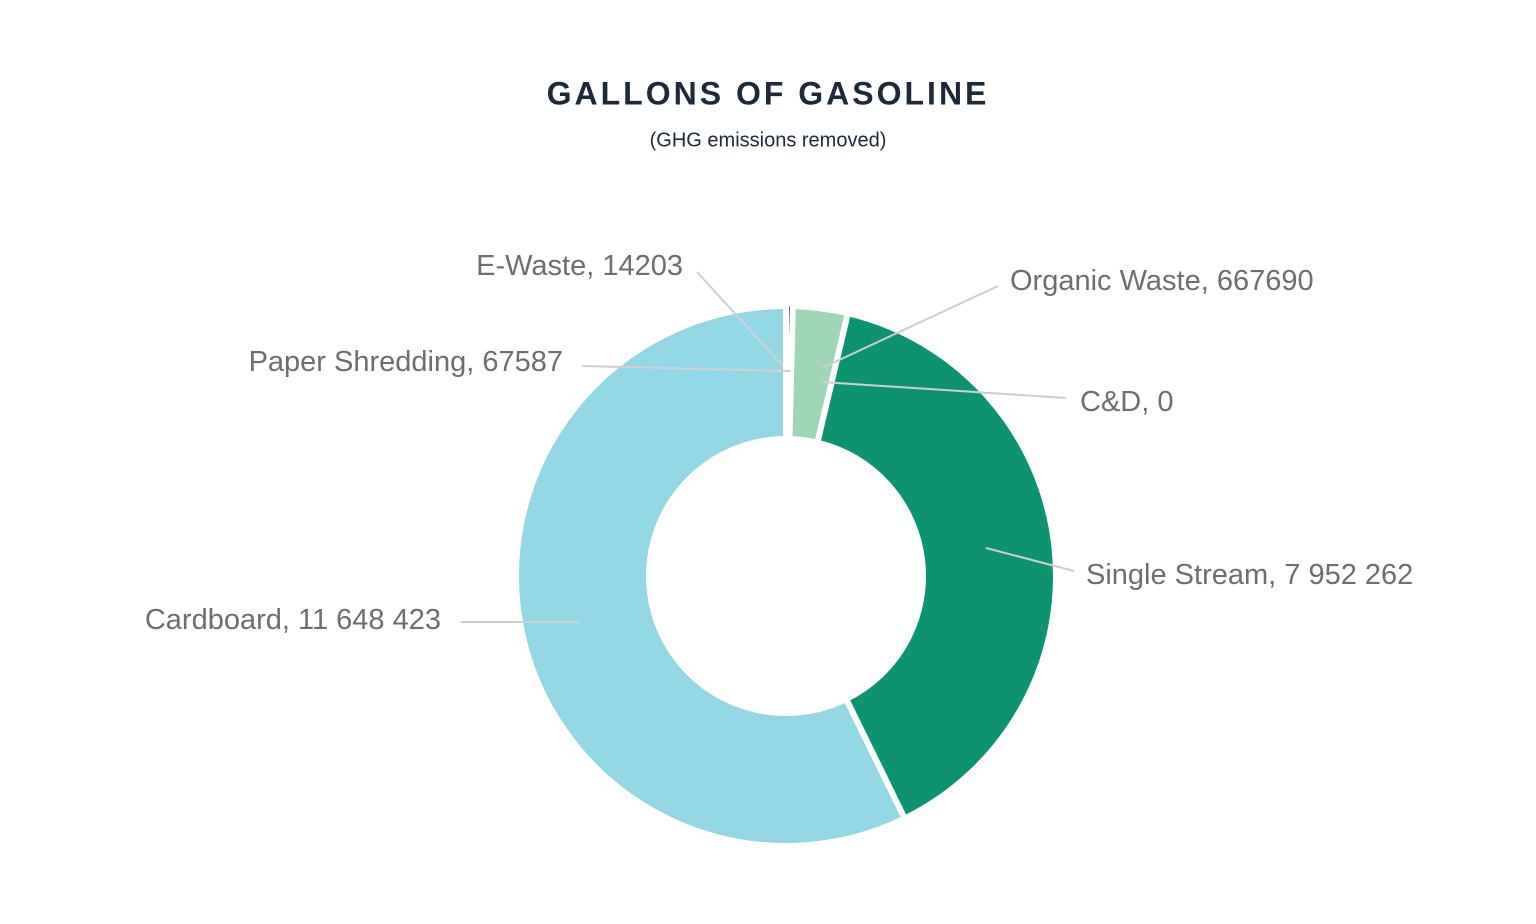 Image resolution: width=1536 pixels, height=924 pixels. What do you see at coordinates (1110, 402) in the screenshot?
I see `label-category: C&D` at bounding box center [1110, 402].